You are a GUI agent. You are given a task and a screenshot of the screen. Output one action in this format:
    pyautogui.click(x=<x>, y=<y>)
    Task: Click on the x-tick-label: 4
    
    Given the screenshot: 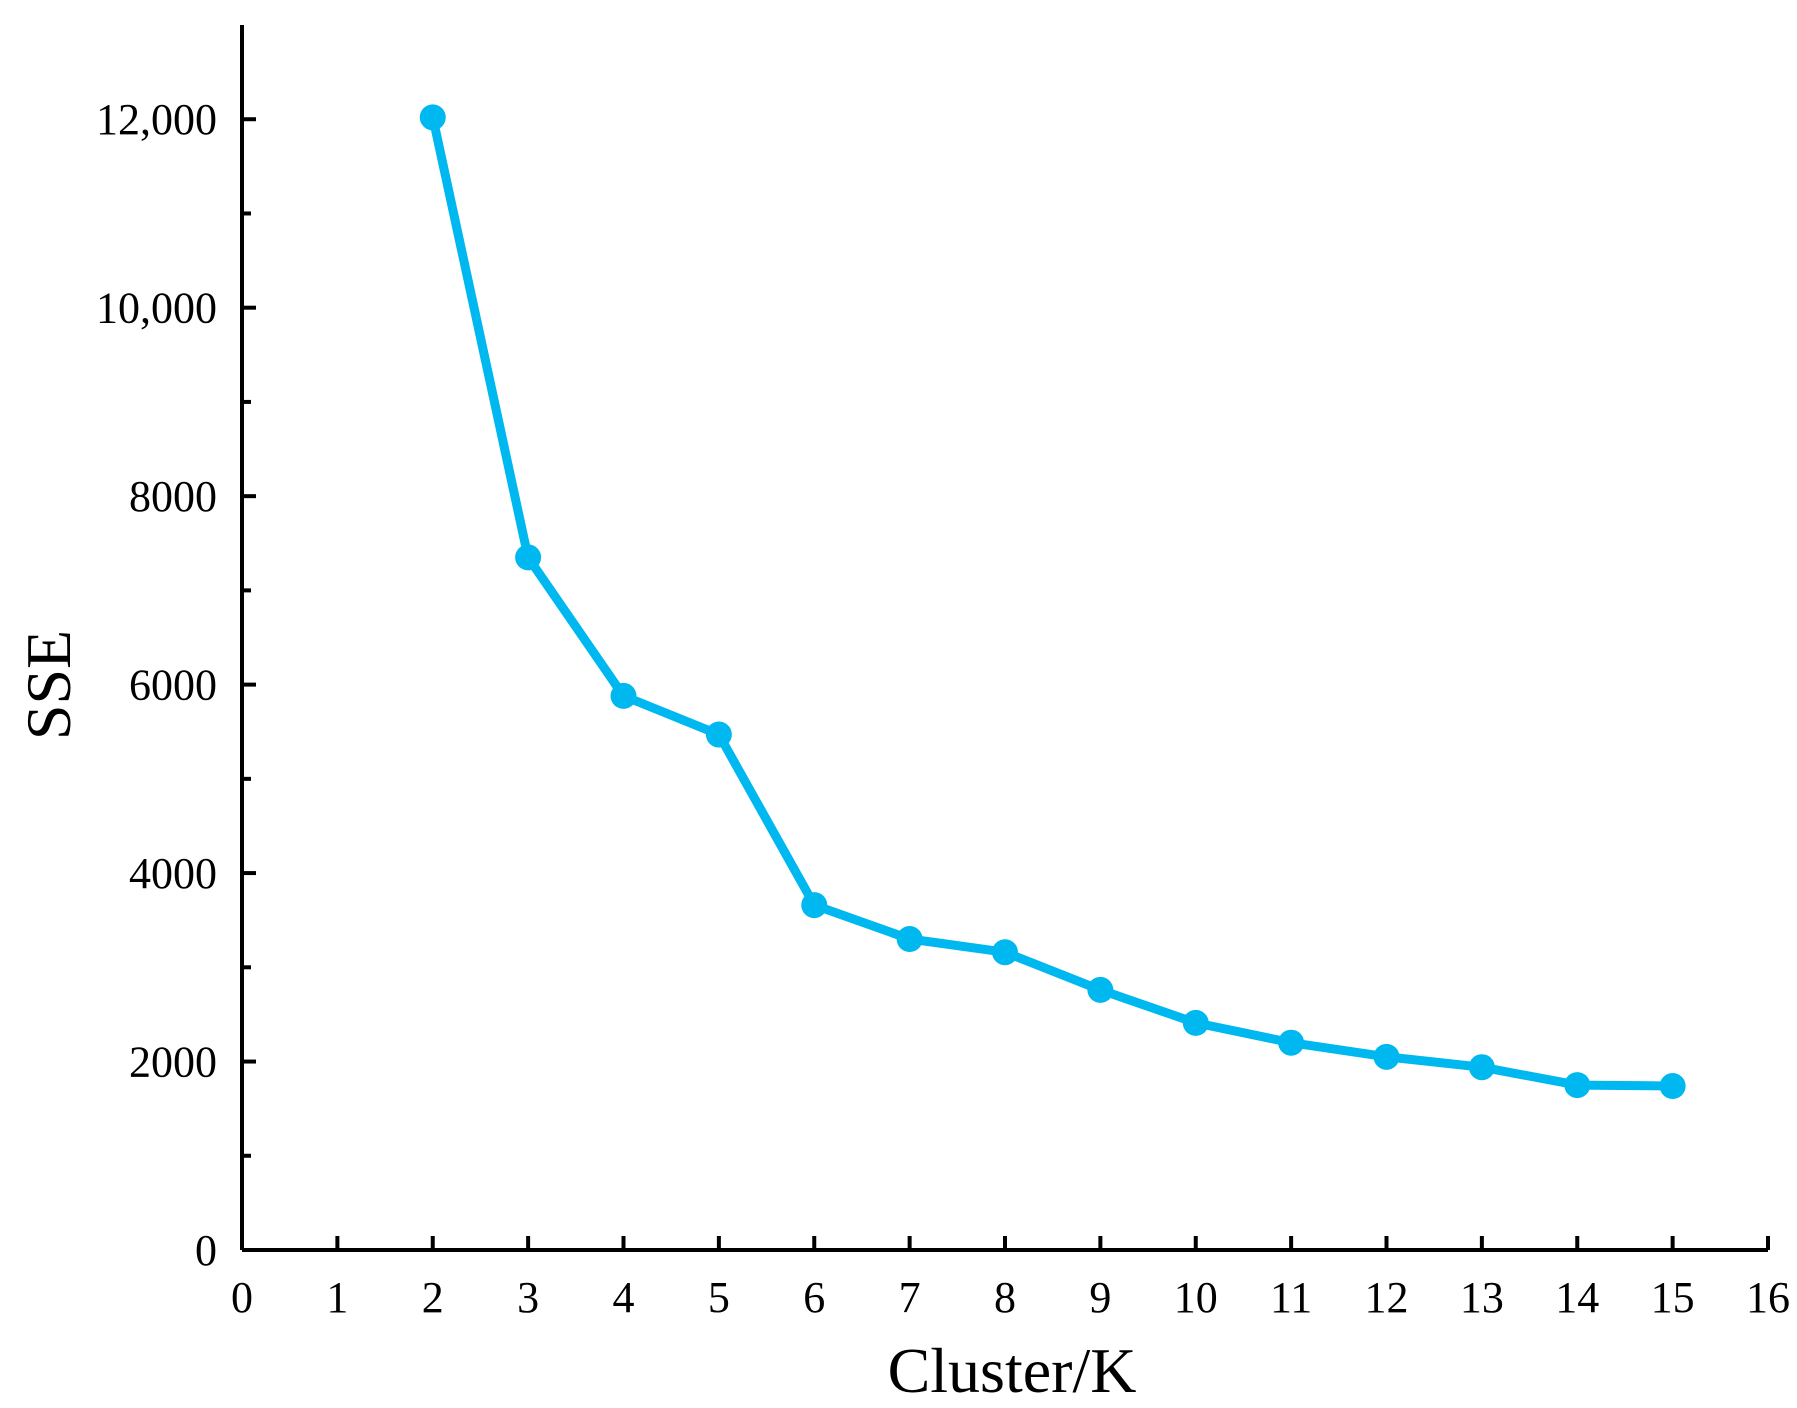 What is the action you would take?
    pyautogui.click(x=624, y=1297)
    